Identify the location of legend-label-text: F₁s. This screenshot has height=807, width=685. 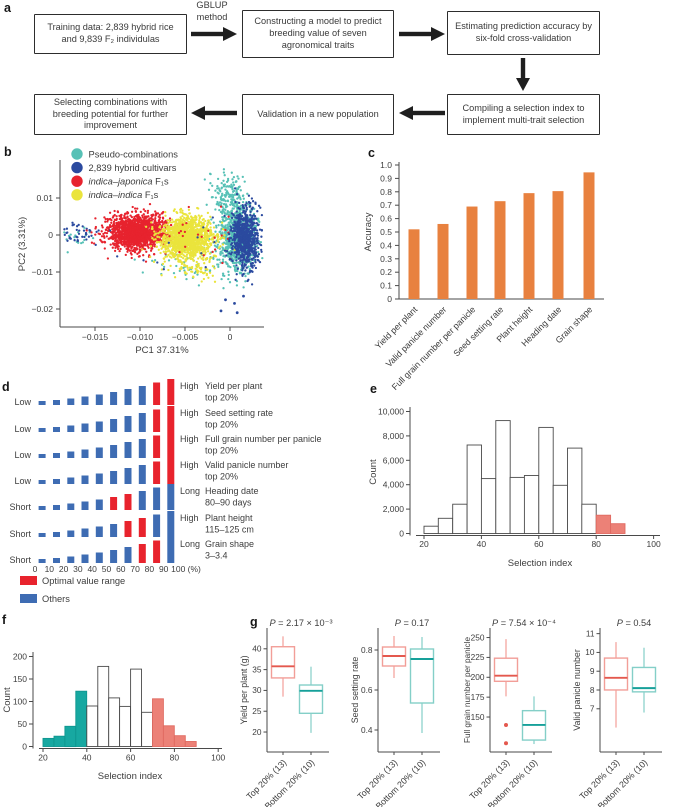
(161, 182).